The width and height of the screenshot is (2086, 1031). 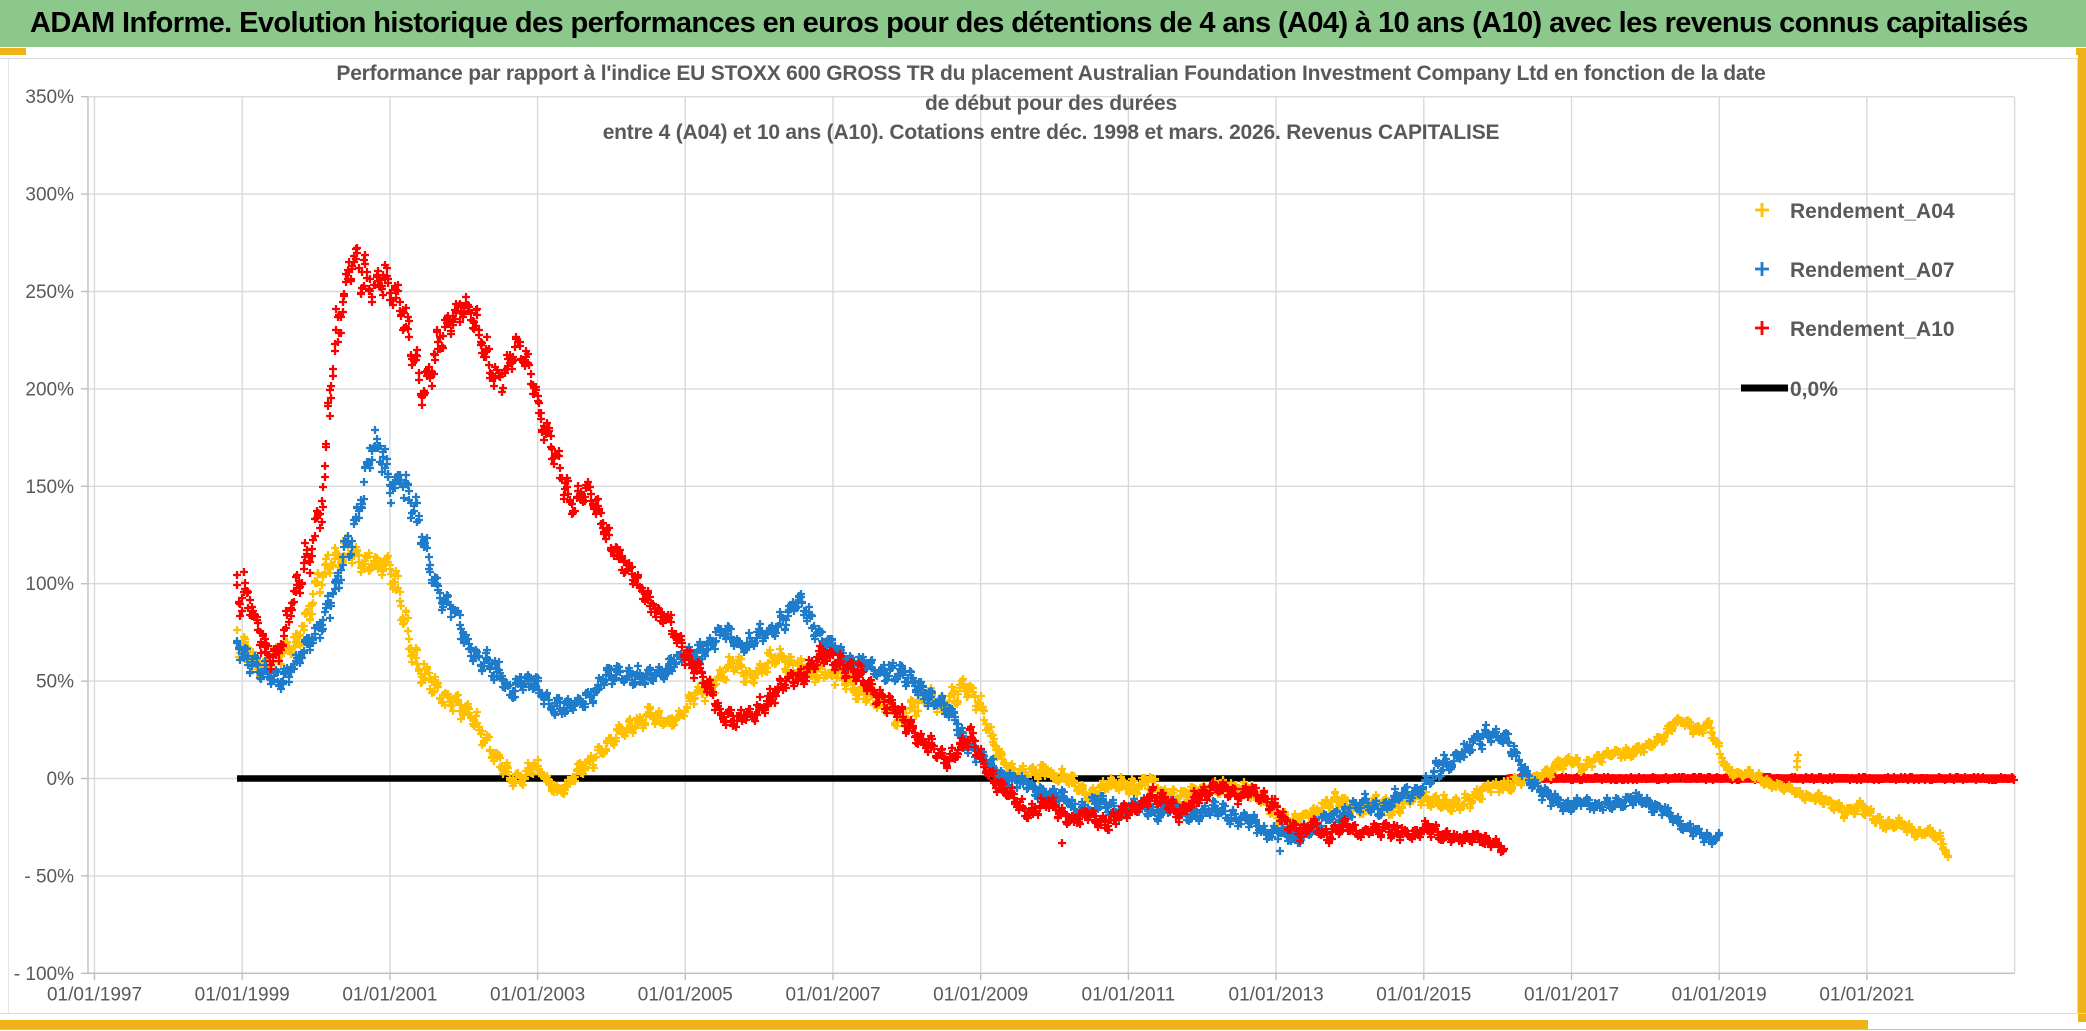 I want to click on x-axis-label: 01/01/2013, so click(x=1276, y=994).